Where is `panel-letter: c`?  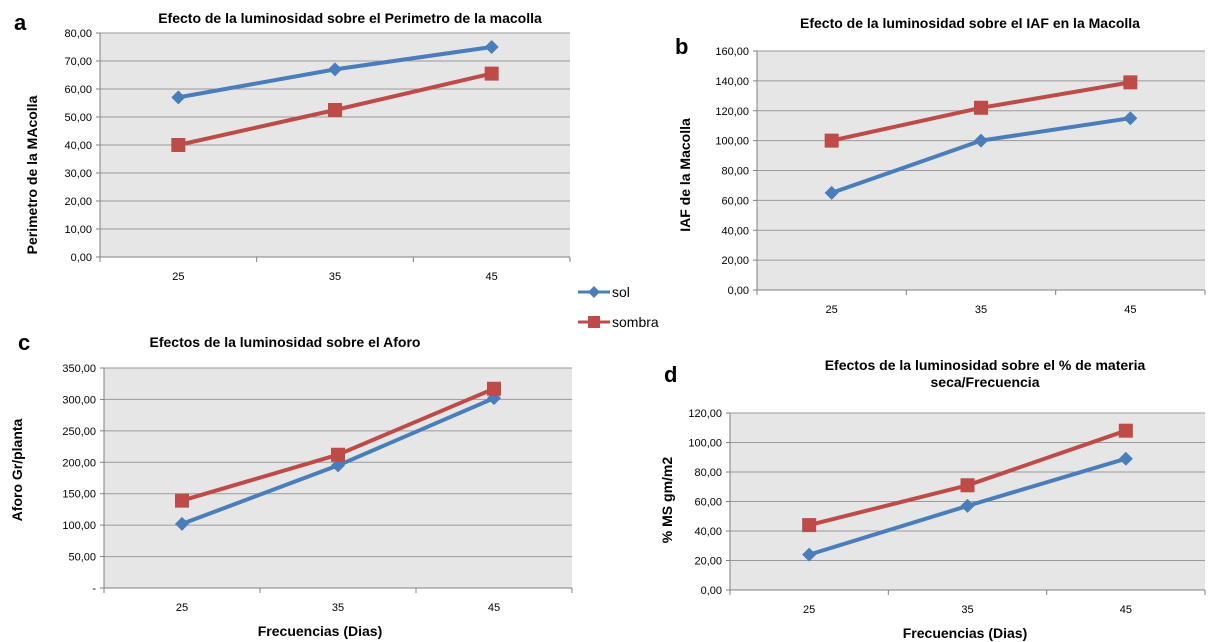
panel-letter: c is located at coordinates (24, 342).